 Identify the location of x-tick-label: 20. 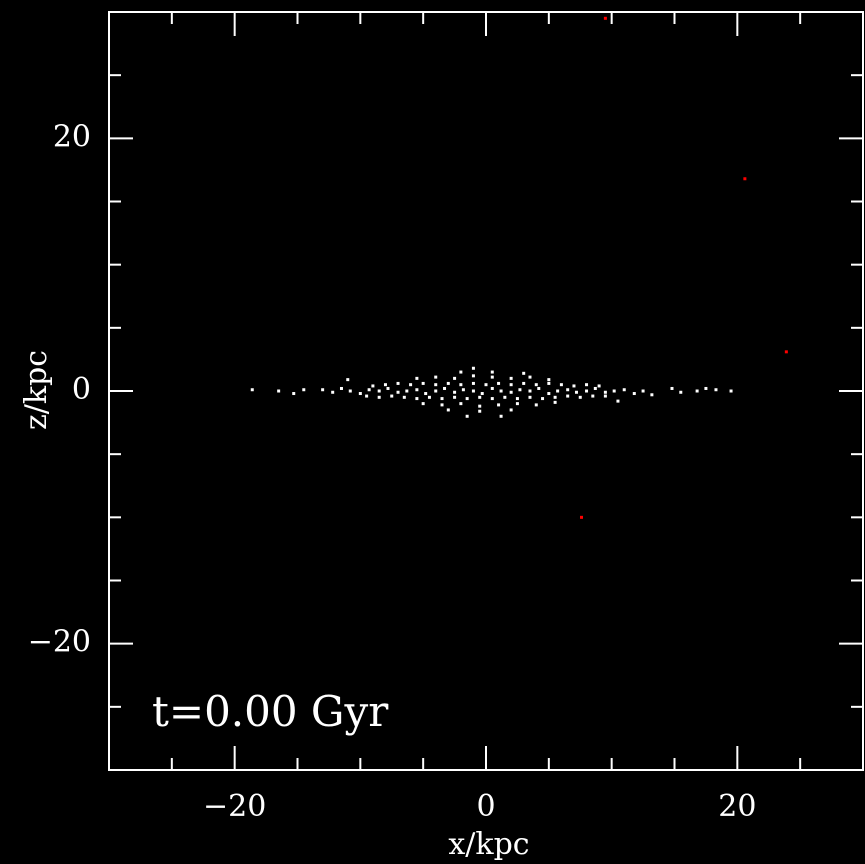
(737, 806).